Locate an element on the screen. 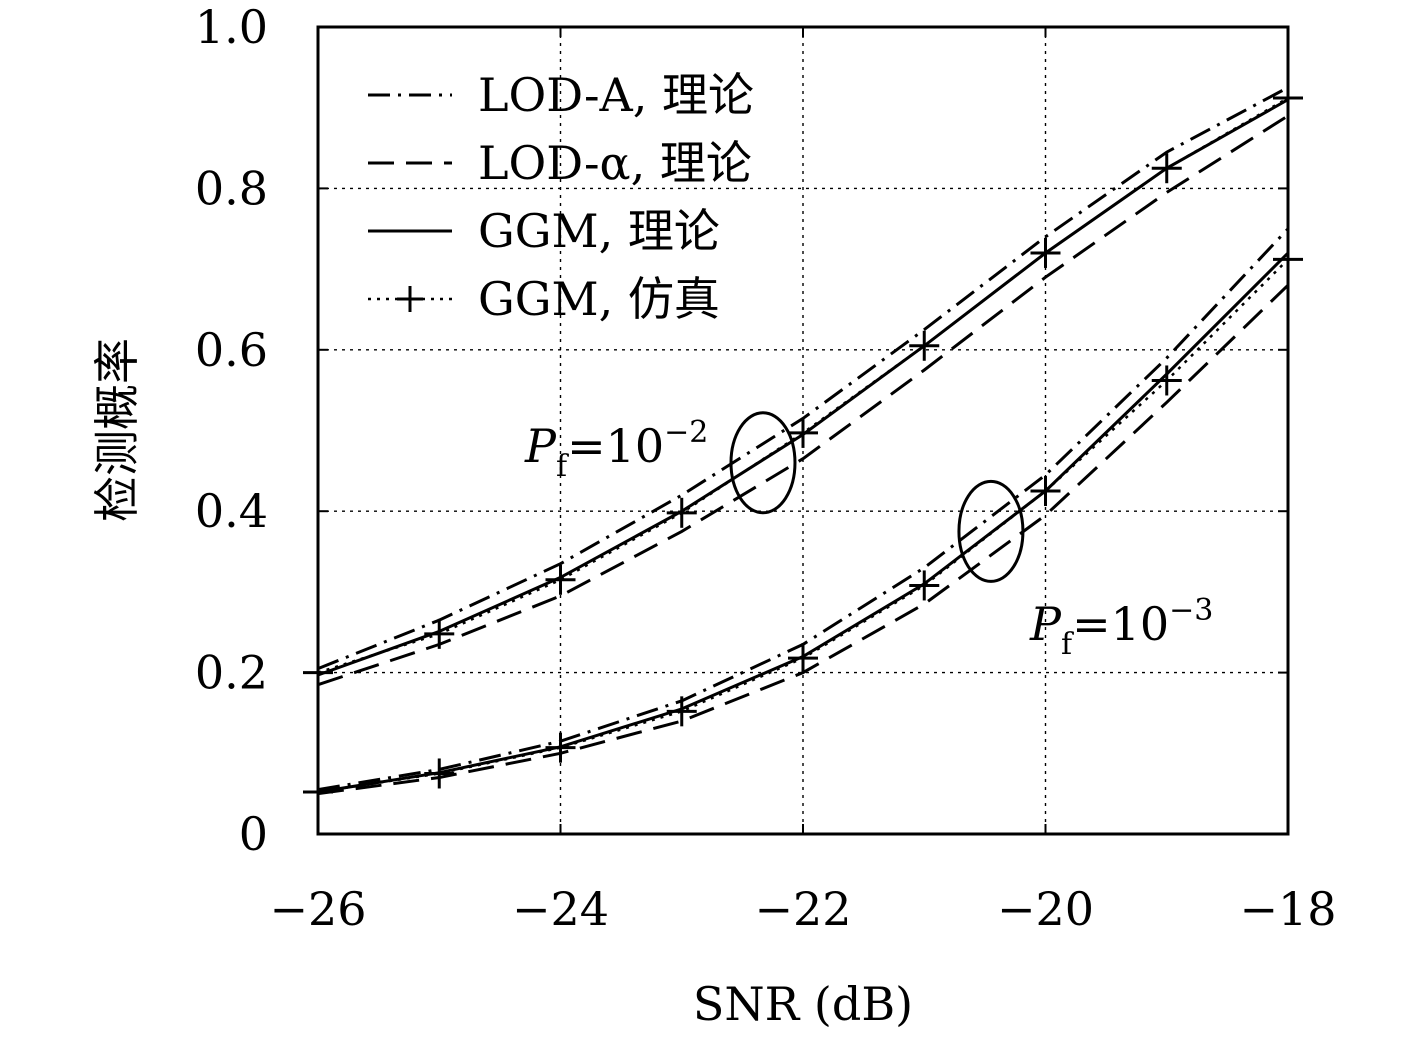 The width and height of the screenshot is (1417, 1039). y-tick-label: 0.6 is located at coordinates (231, 350).